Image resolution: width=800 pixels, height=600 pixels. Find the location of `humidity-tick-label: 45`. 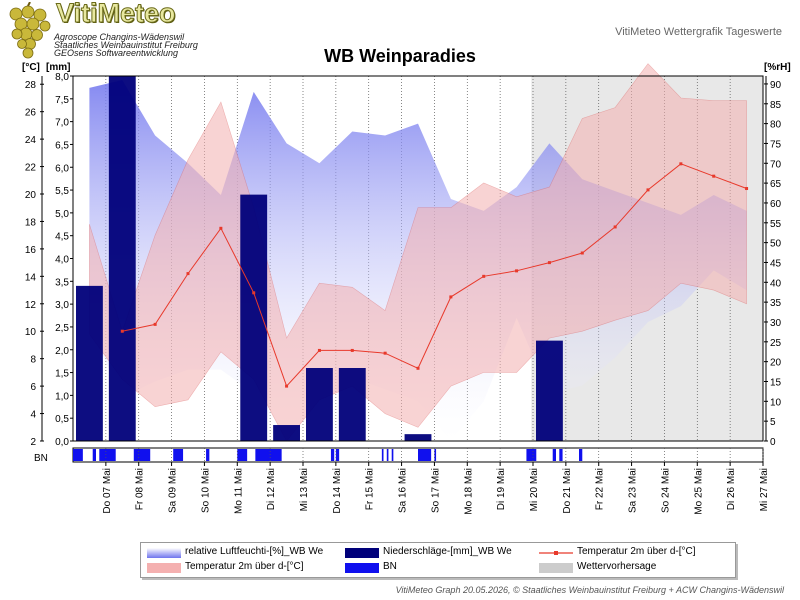

humidity-tick-label: 45 is located at coordinates (776, 263).